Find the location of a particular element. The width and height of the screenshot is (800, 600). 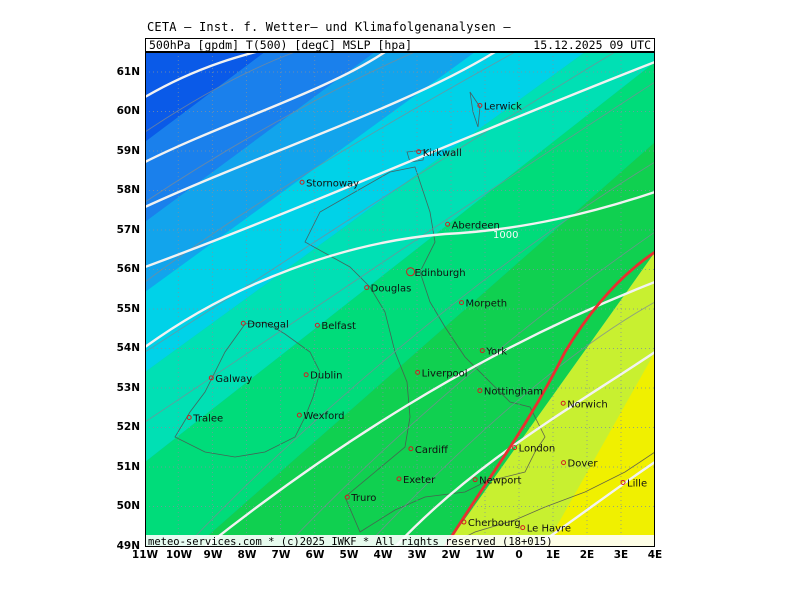

isobar-1000-label: 1000 is located at coordinates (505, 235).